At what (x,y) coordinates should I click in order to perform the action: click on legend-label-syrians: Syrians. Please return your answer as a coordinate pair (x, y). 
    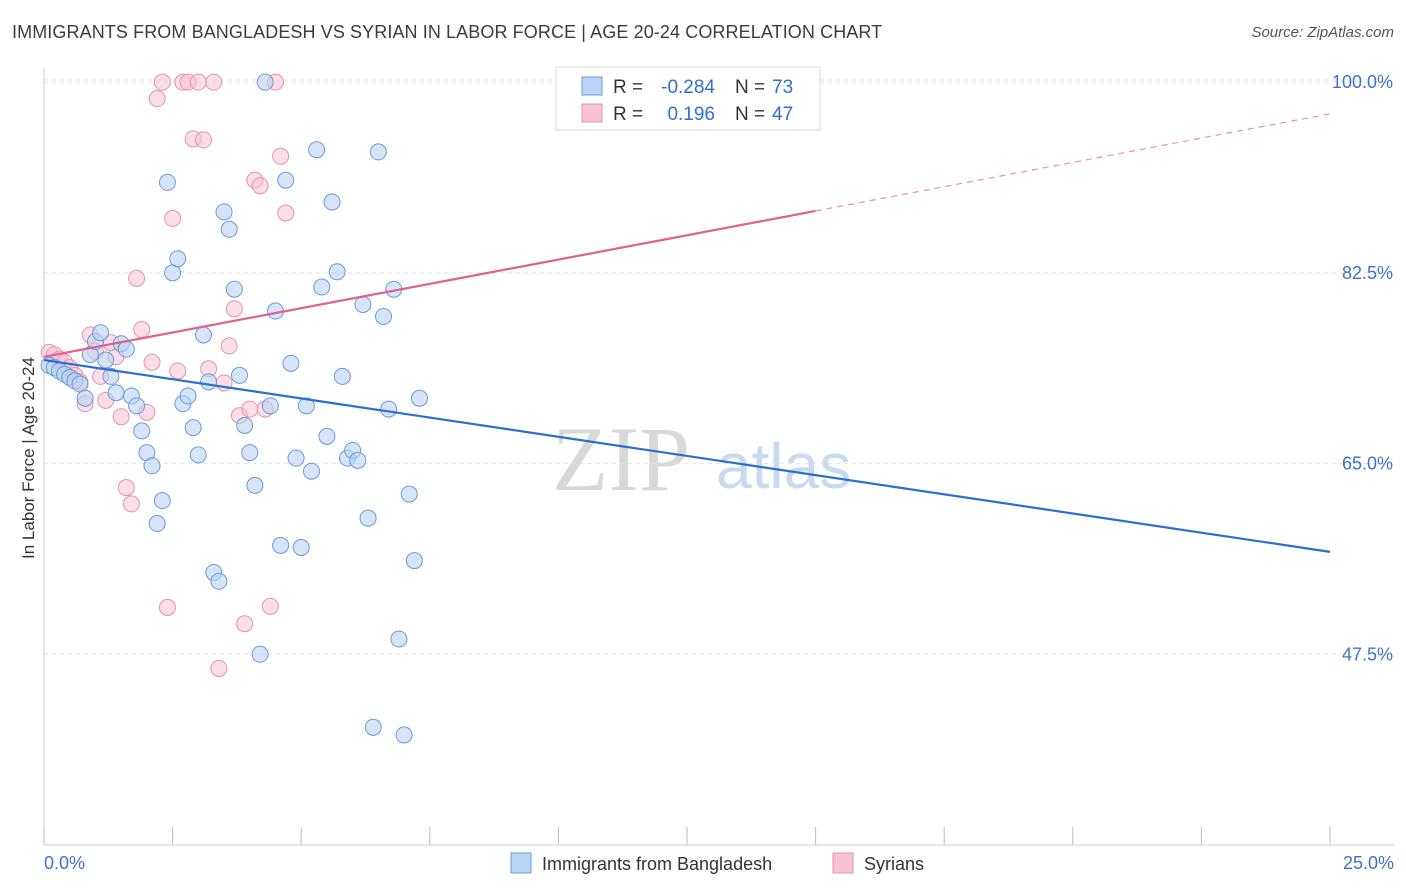
    Looking at the image, I should click on (894, 864).